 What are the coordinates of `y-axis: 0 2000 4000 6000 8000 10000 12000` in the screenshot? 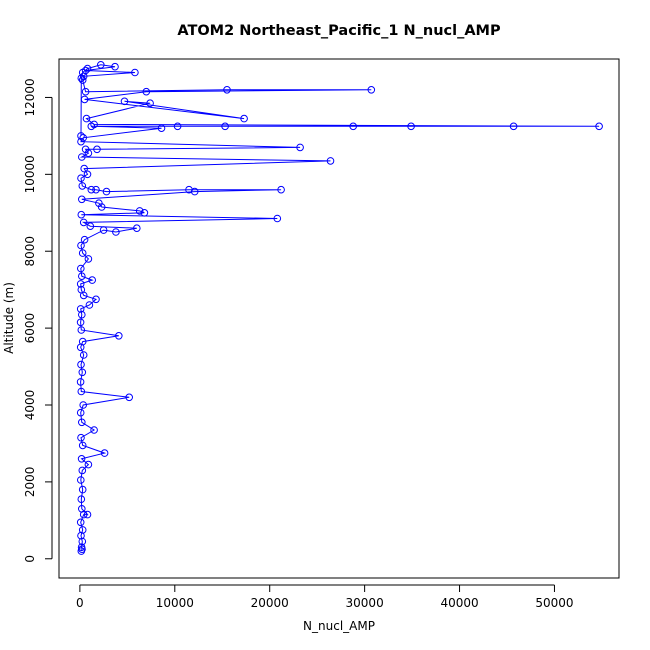 It's located at (38, 320).